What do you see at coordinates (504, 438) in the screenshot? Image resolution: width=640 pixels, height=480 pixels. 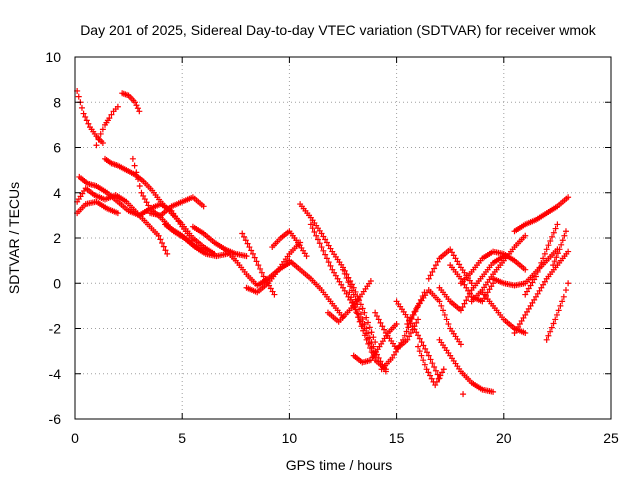 I see `x-tick-label: 20` at bounding box center [504, 438].